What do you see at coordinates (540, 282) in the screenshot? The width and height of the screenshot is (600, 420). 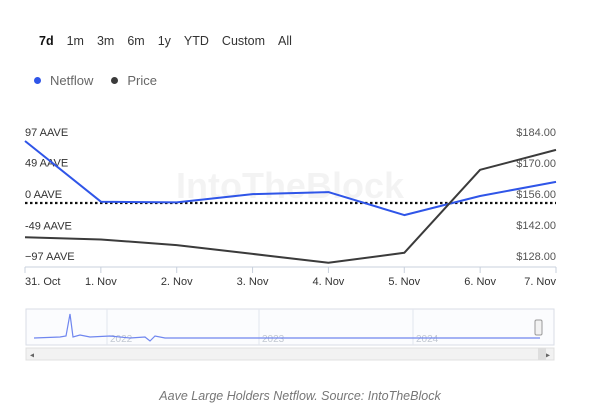 I see `x-tick-label: 7. Nov` at bounding box center [540, 282].